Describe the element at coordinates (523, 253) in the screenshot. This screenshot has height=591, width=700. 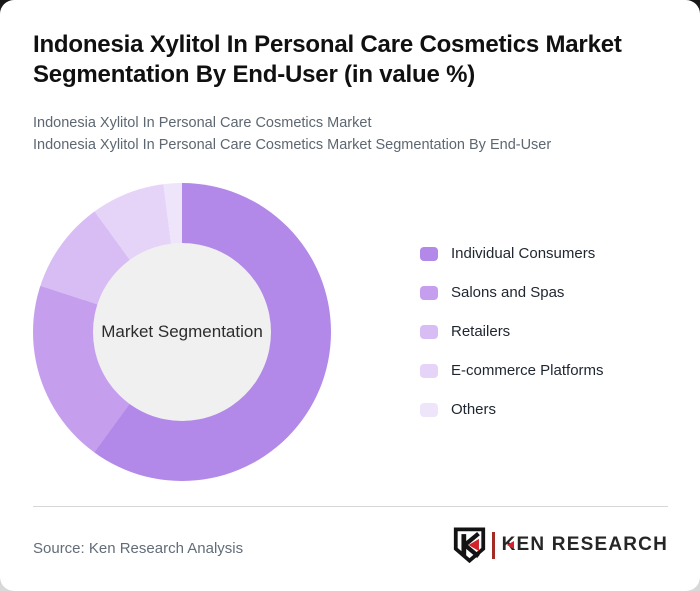
I see `legend-label: Individual Consumers` at that location.